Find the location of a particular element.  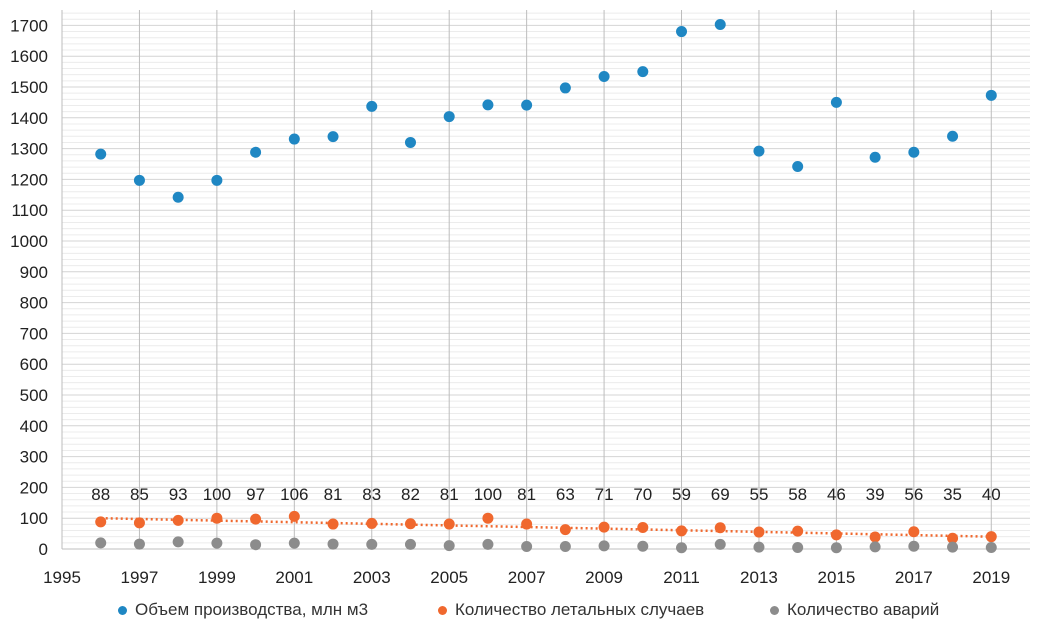

fatalities-data-label: 70 is located at coordinates (642, 494).